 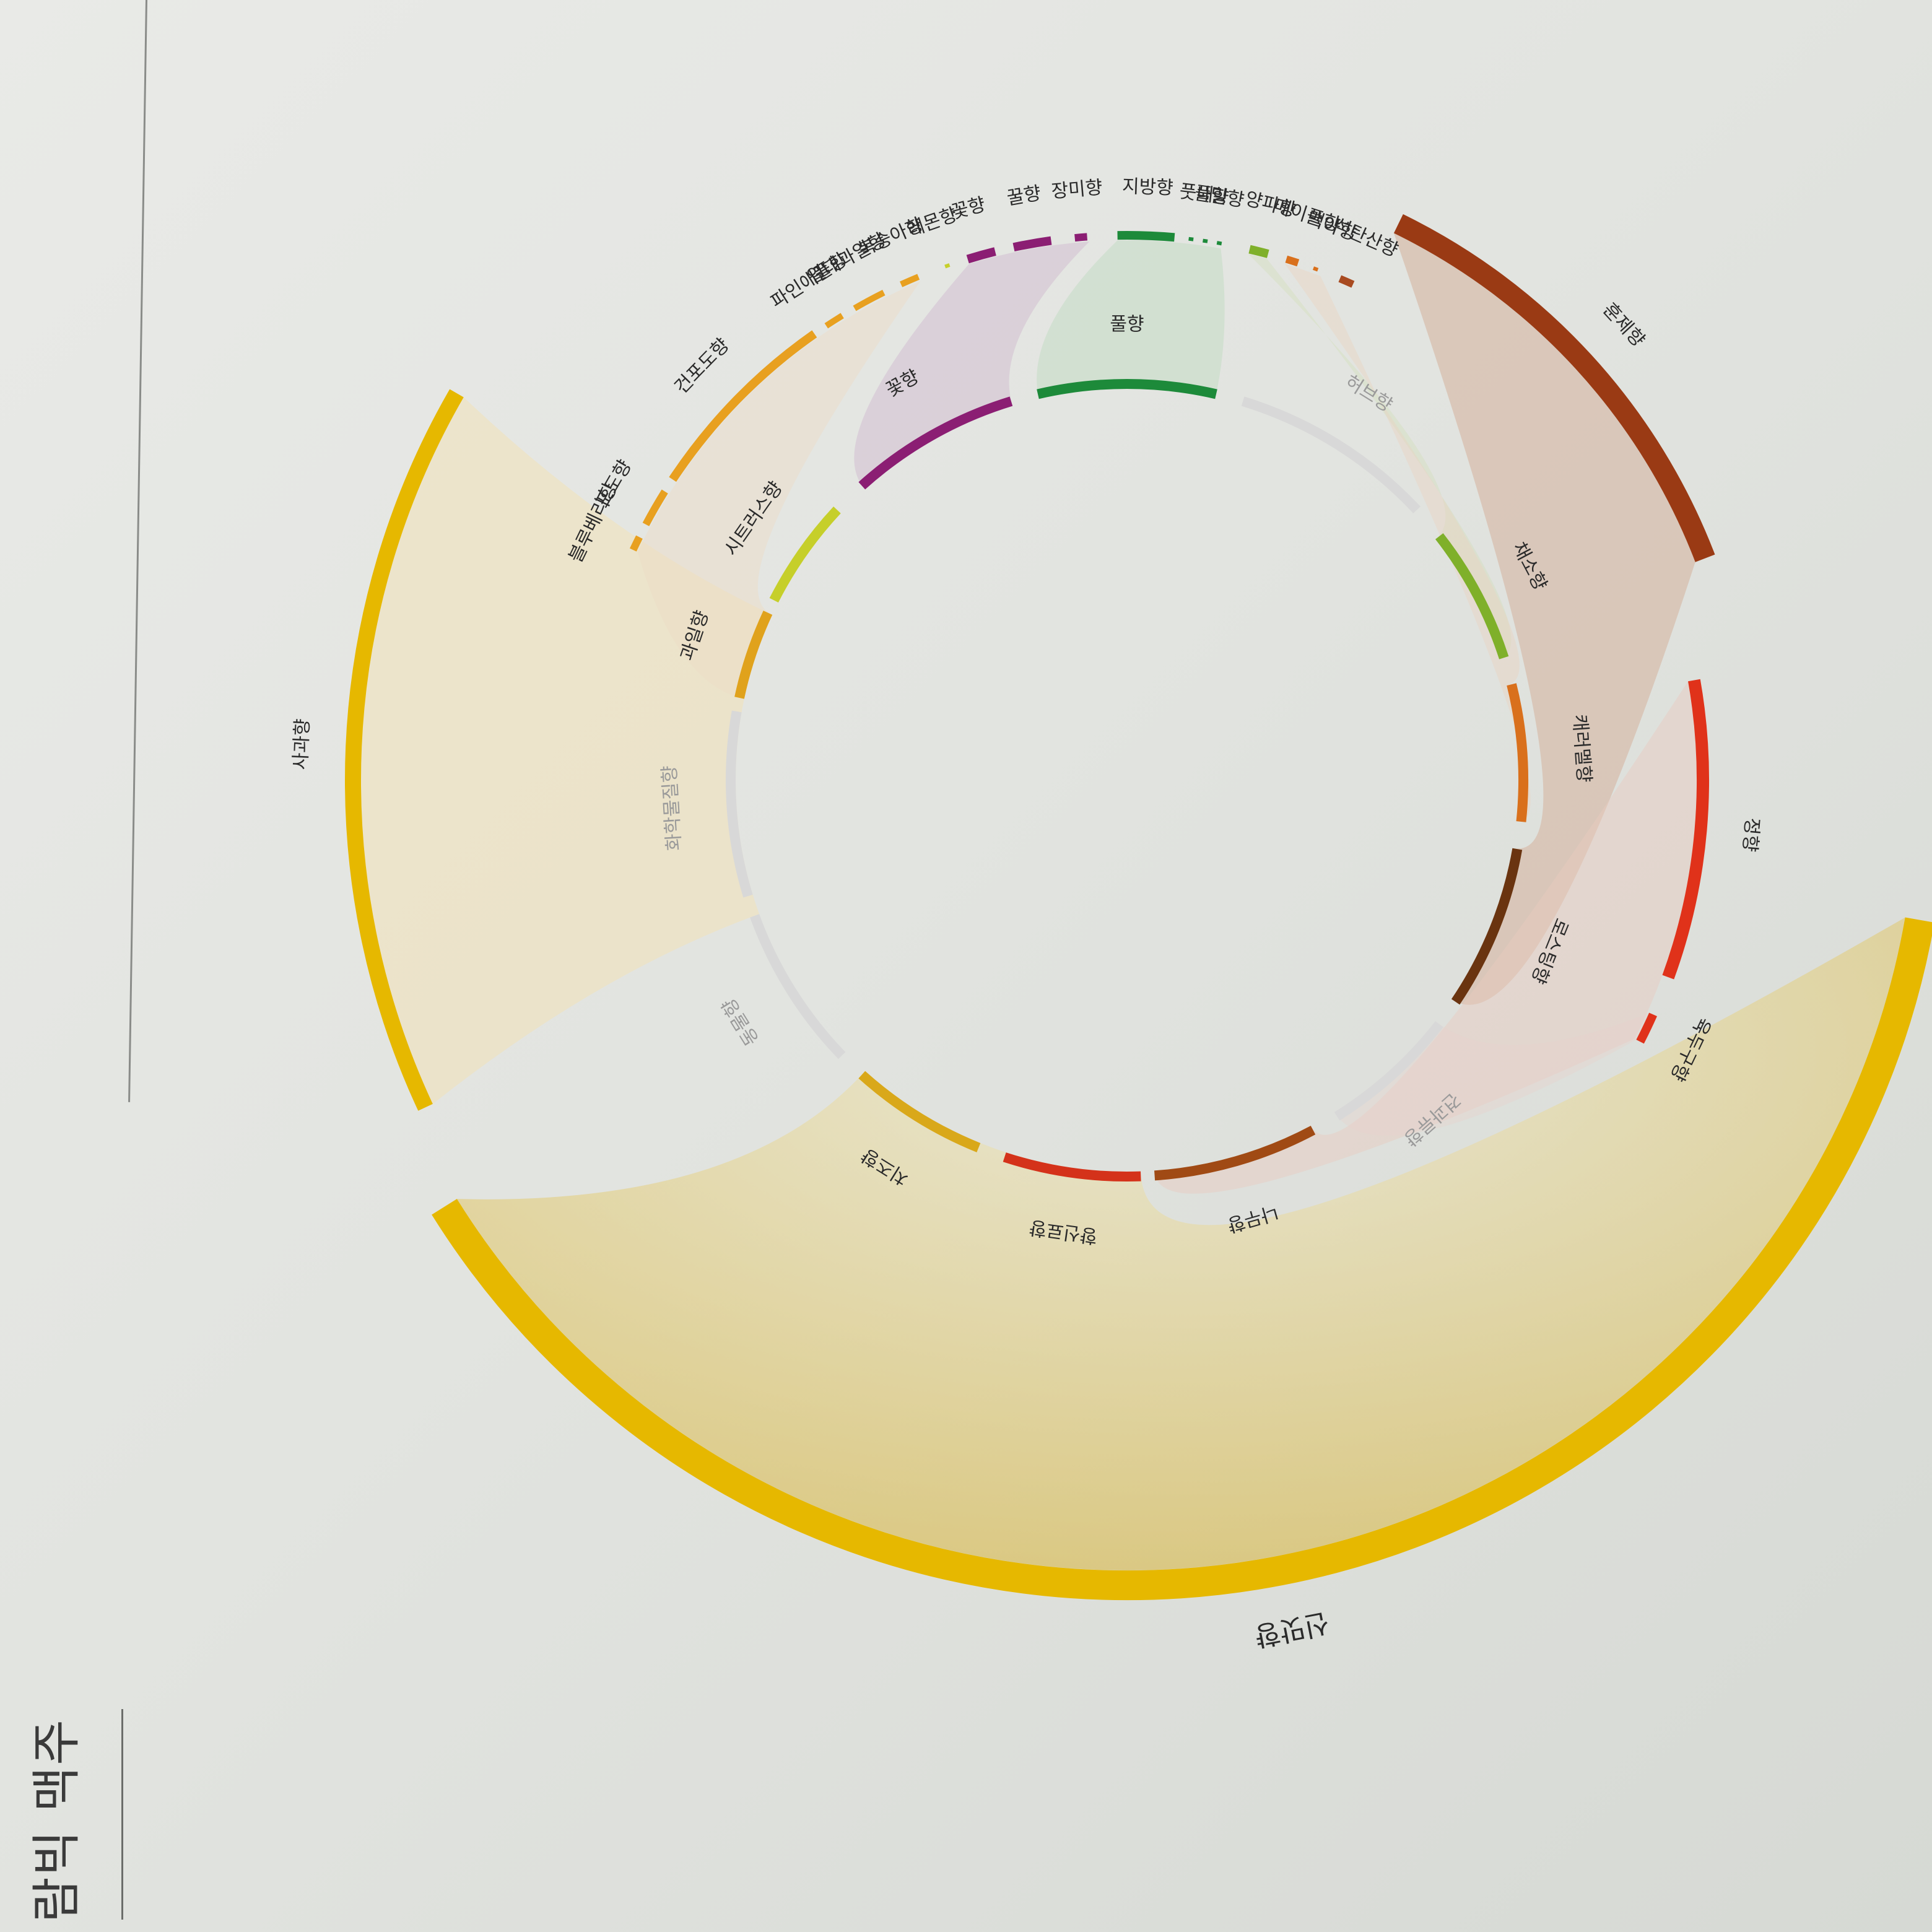 I want to click on inner-ring-label: 풀향, so click(x=1127, y=325).